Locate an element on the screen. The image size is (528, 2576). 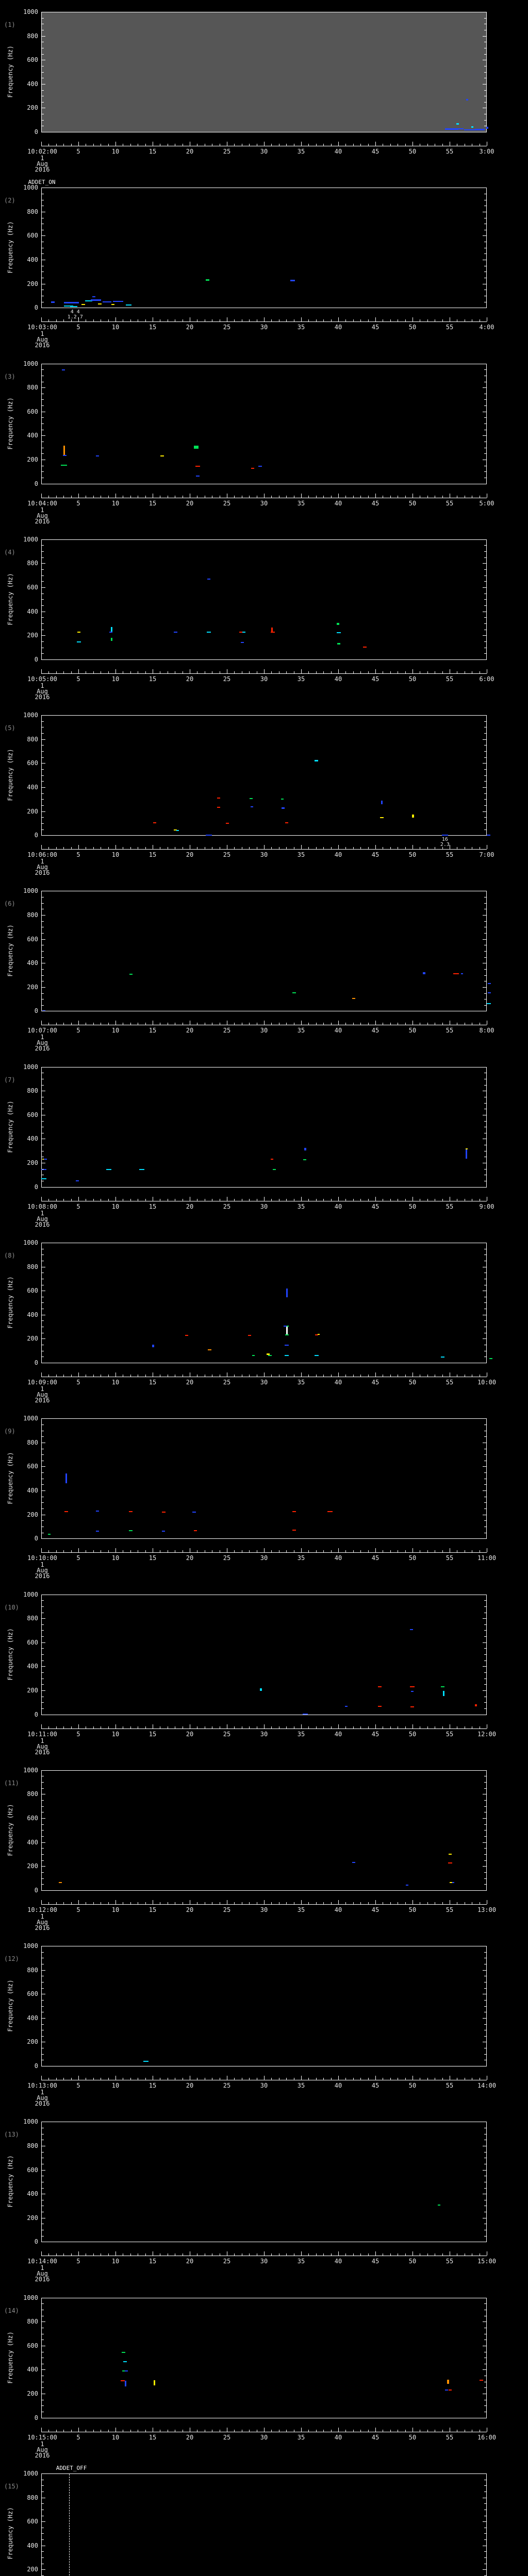
x-tick-label: 10 is located at coordinates (115, 2437).